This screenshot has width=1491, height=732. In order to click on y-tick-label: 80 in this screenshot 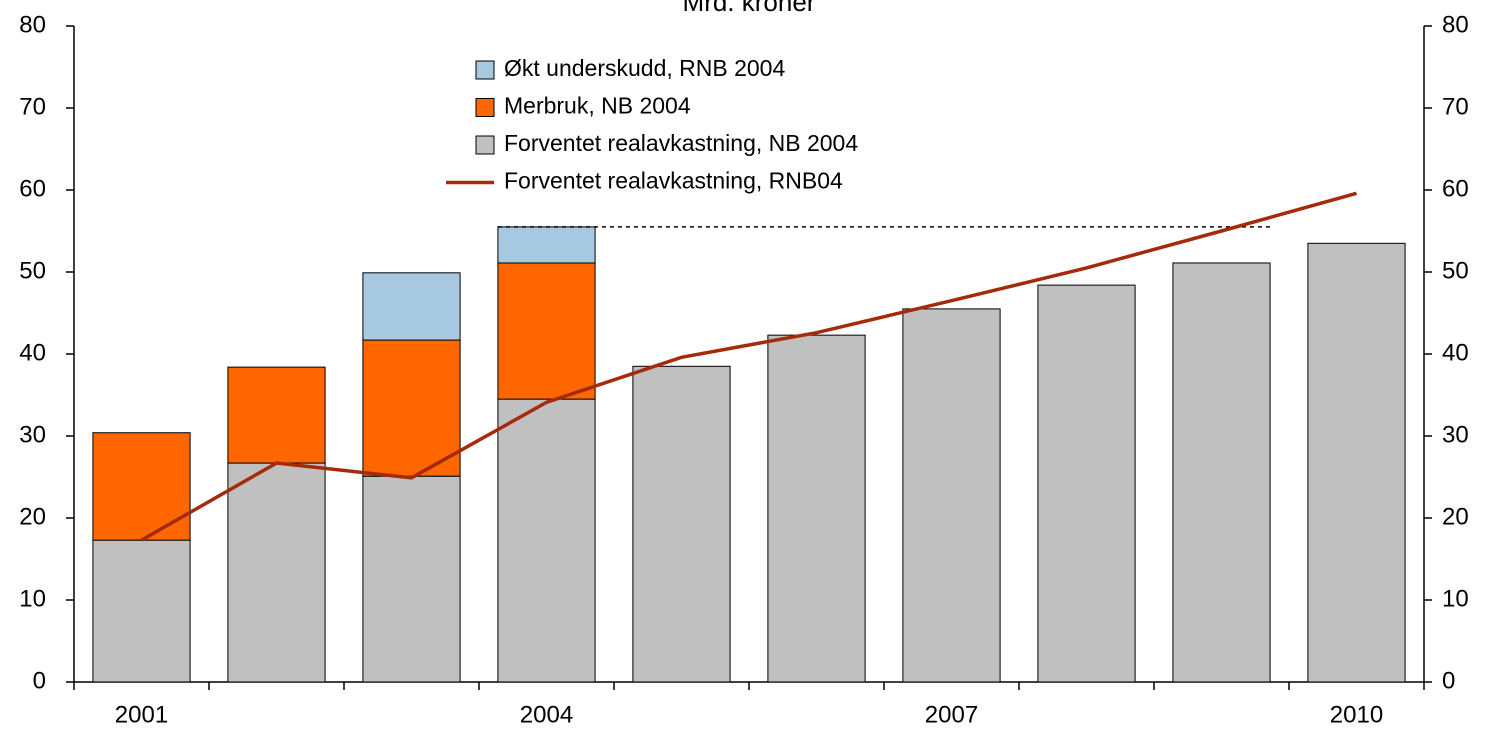, I will do `click(32, 24)`.